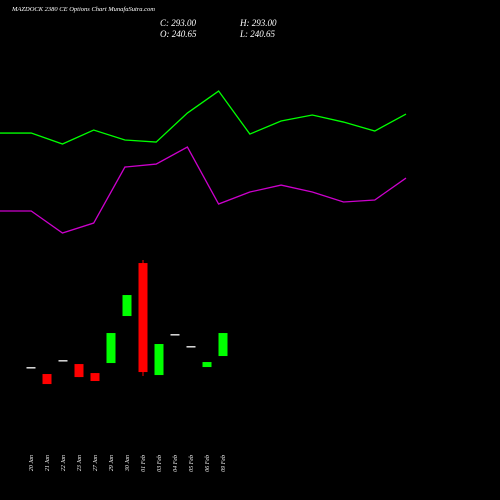 The width and height of the screenshot is (500, 500). I want to click on x-tick-label: 04 Feb, so click(175, 463).